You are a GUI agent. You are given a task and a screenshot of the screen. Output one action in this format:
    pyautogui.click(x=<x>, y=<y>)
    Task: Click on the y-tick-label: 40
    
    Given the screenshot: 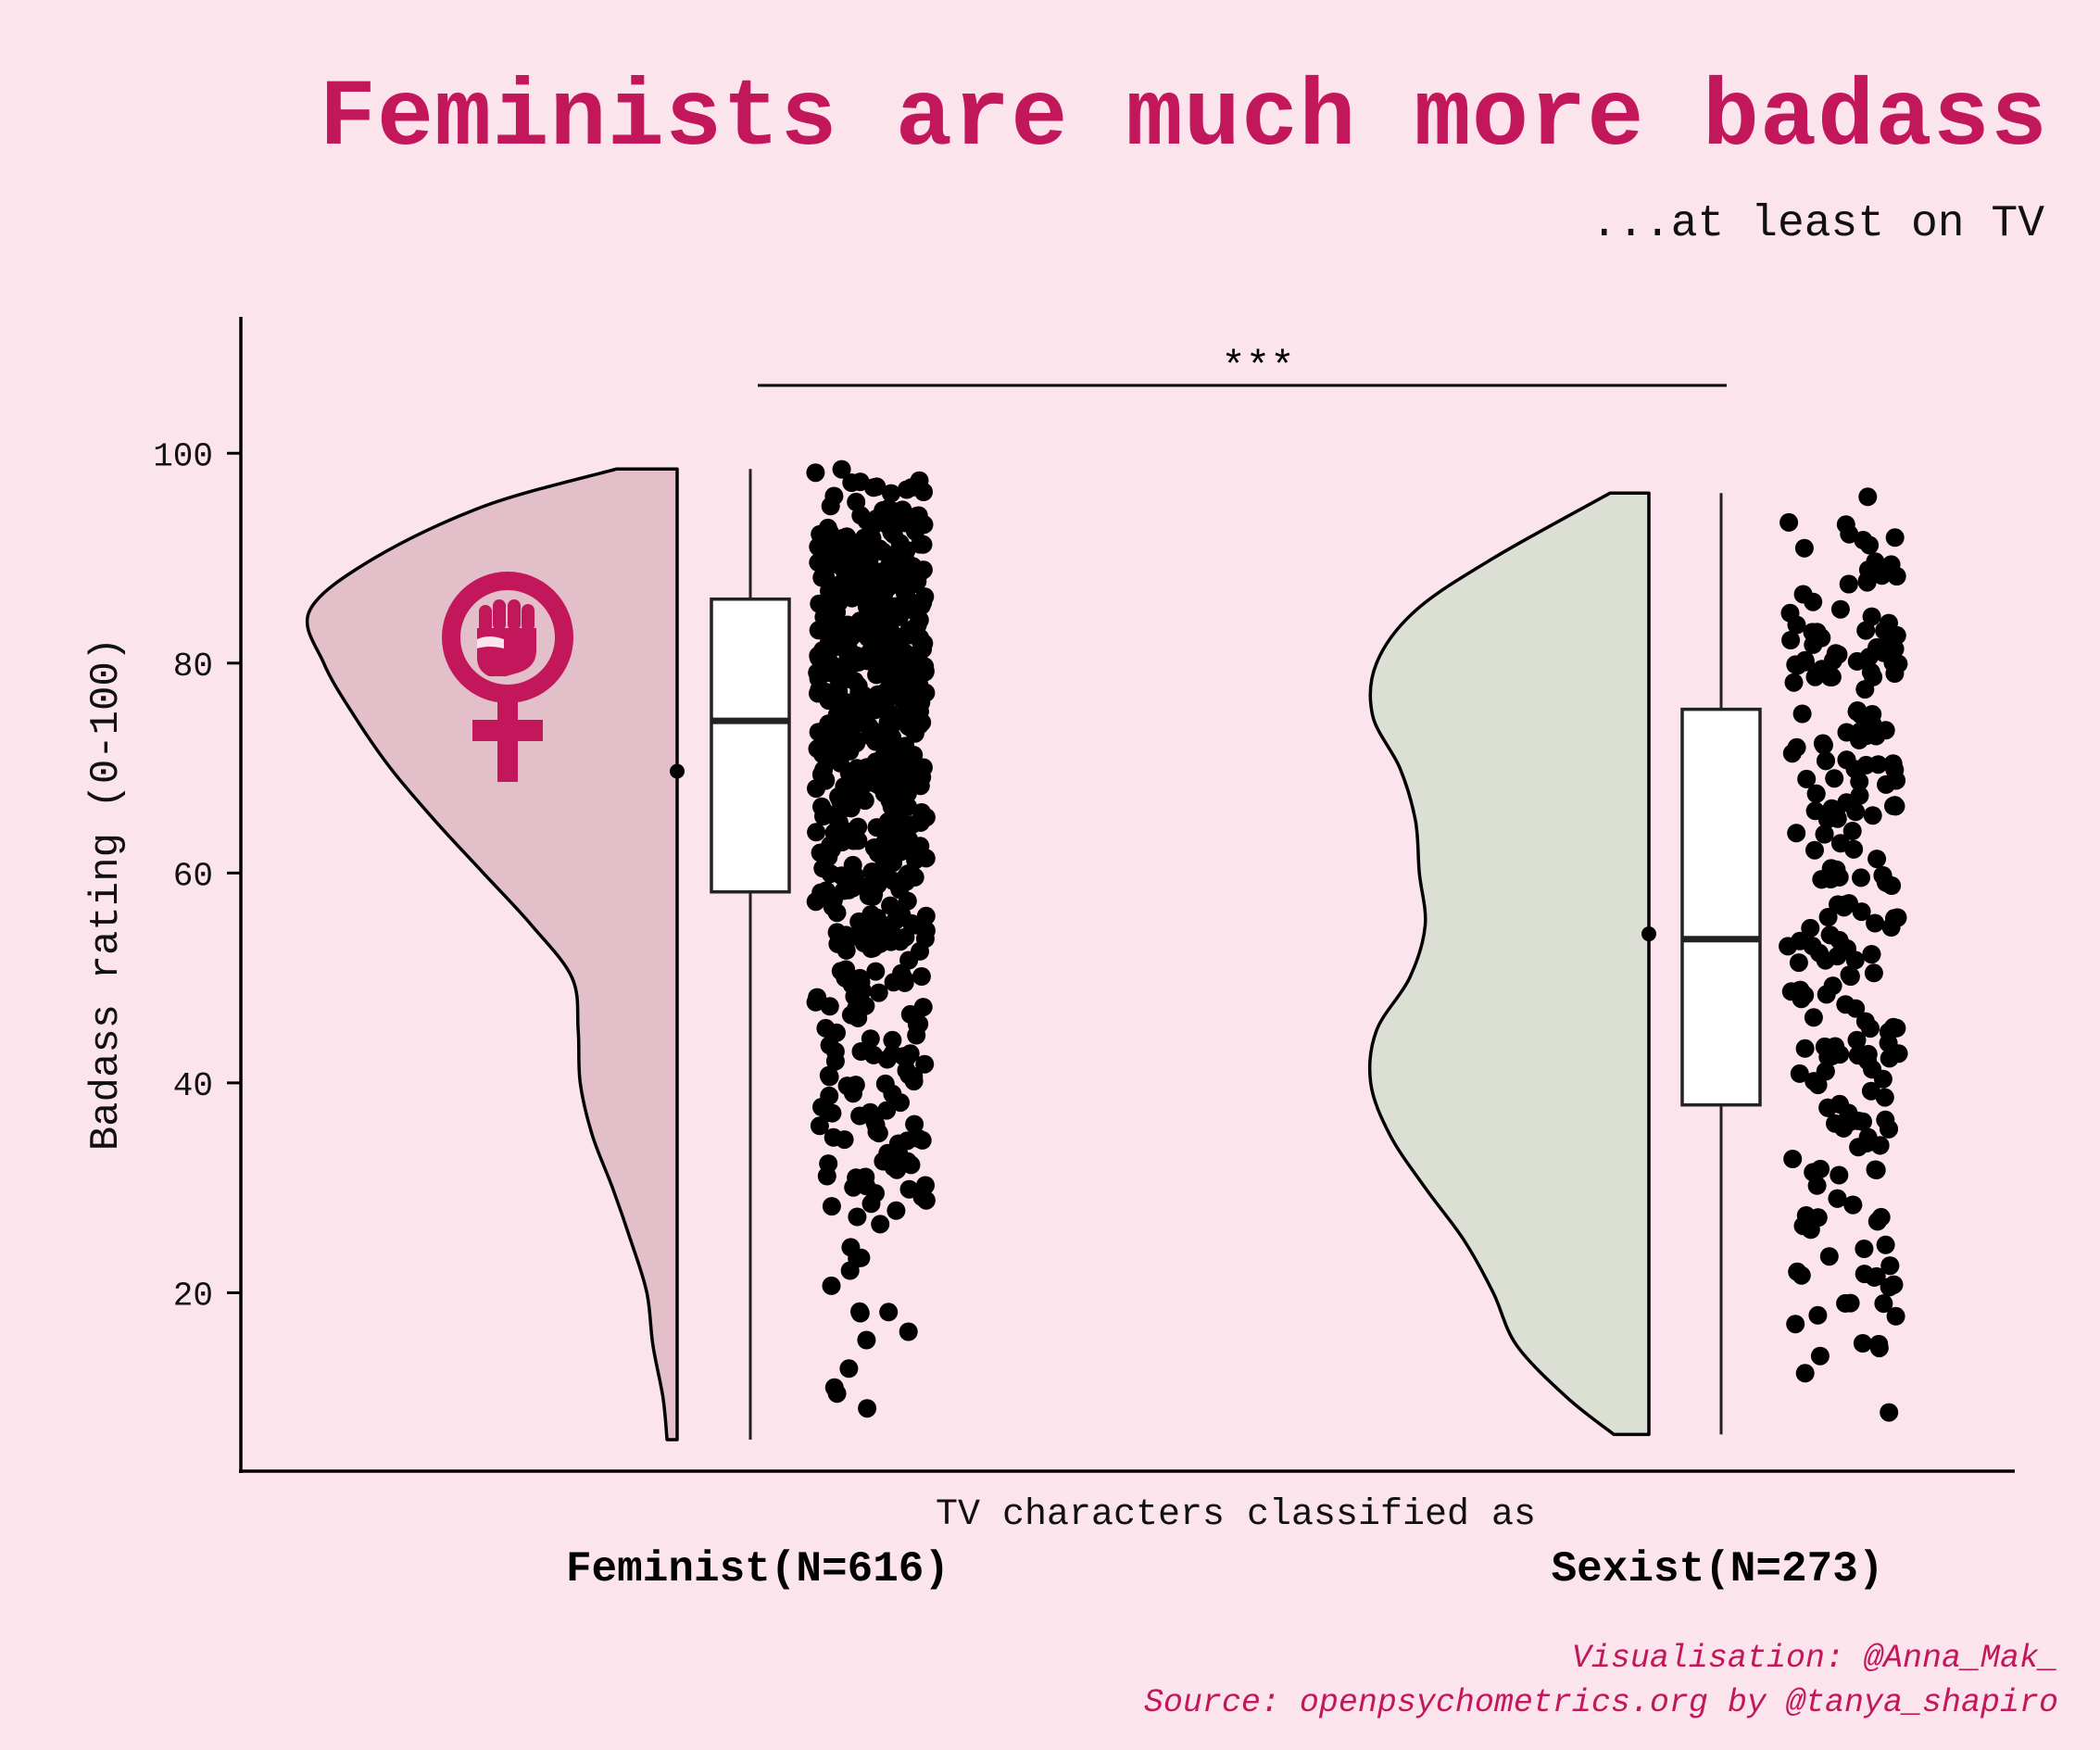 What is the action you would take?
    pyautogui.click(x=193, y=1086)
    